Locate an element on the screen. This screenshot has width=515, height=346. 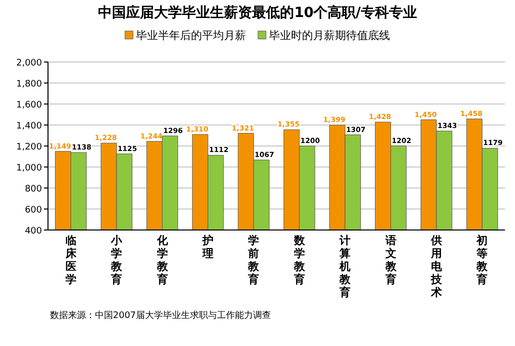
y-tick-label: 400 is located at coordinates (33, 231).